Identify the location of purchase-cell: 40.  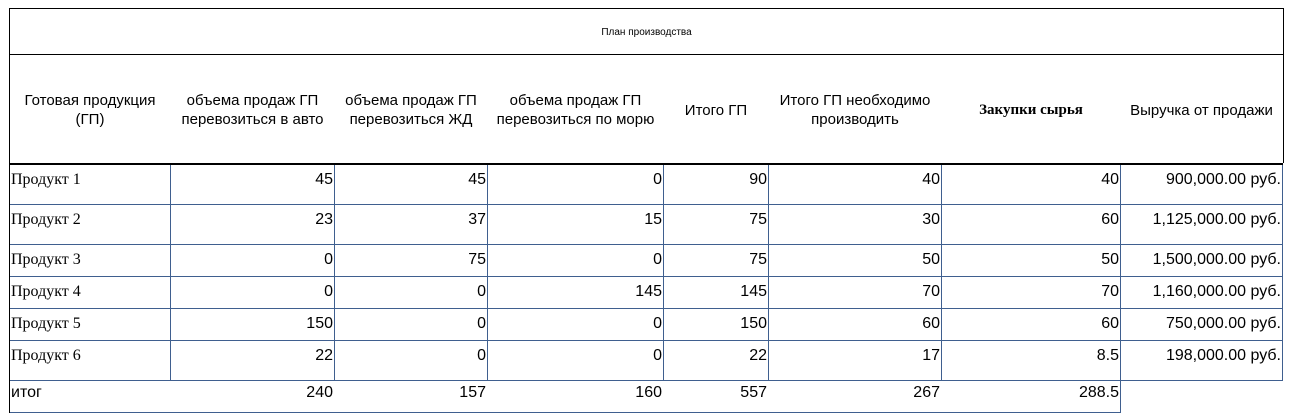
(1110, 179).